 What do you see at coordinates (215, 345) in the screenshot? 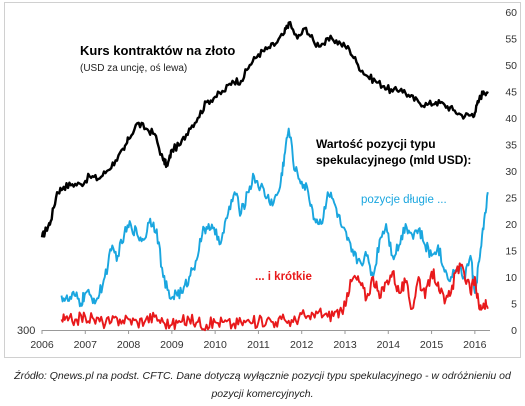
I see `x-tick-label: 2010` at bounding box center [215, 345].